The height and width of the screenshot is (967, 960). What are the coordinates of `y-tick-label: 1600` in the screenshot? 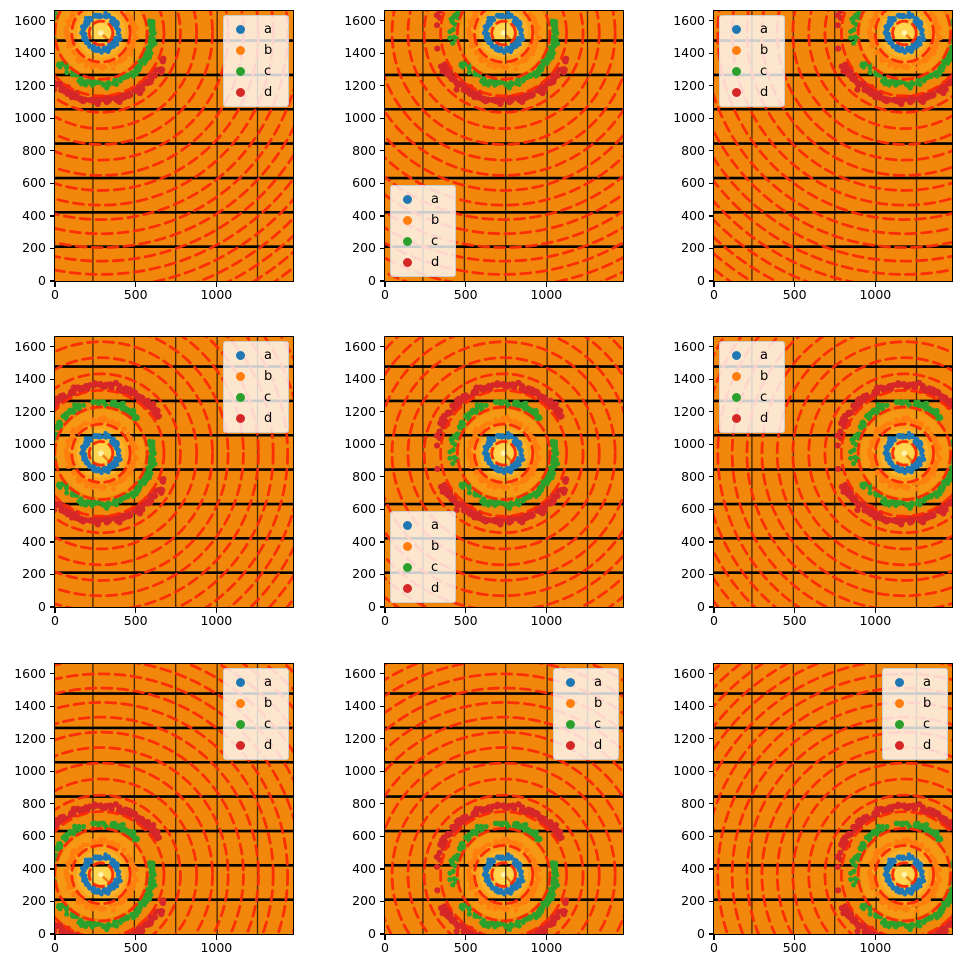 It's located at (360, 673).